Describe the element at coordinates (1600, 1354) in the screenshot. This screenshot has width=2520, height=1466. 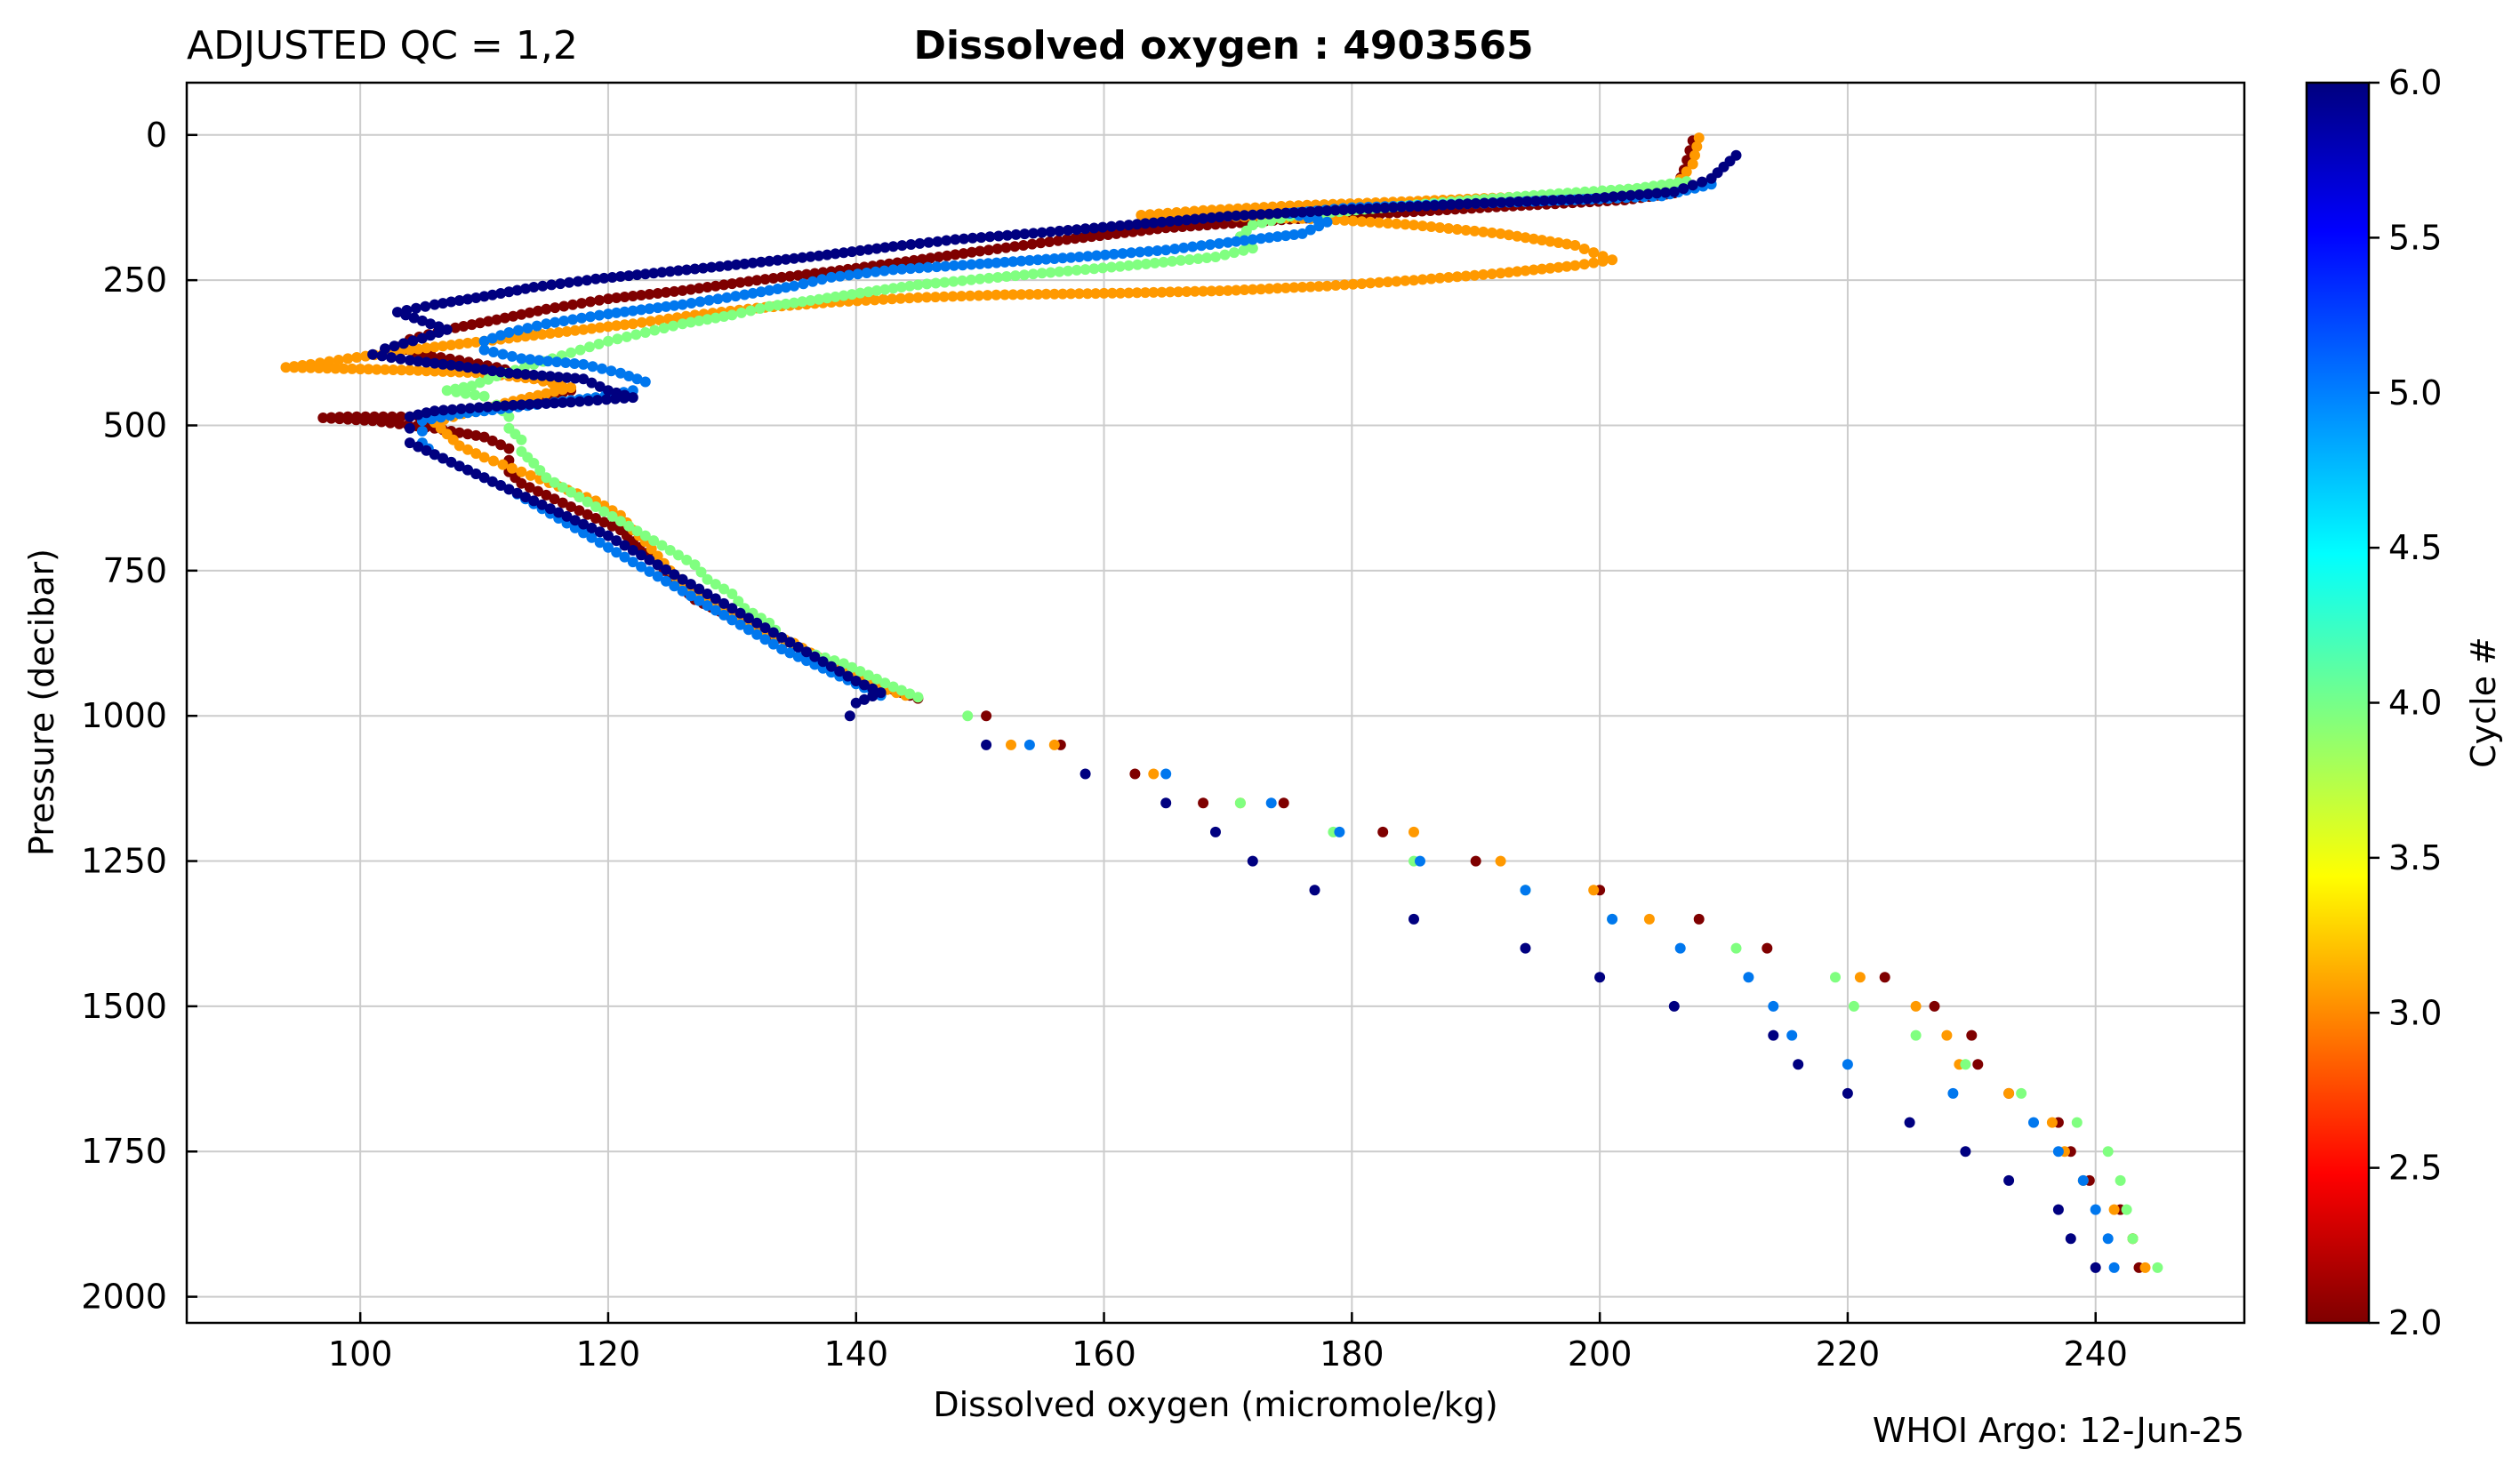
I see `x-tick-label: 200` at that location.